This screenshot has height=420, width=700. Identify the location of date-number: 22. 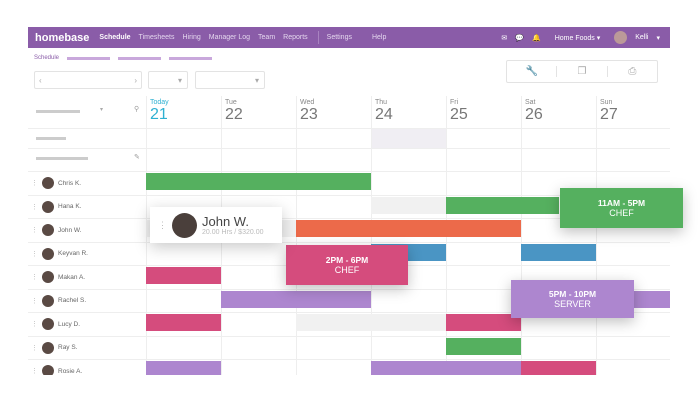
(234, 114).